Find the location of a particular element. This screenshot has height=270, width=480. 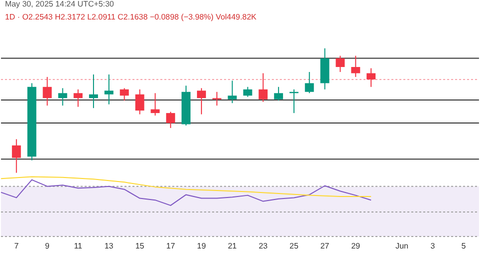

x-tick-label: 3 is located at coordinates (433, 245).